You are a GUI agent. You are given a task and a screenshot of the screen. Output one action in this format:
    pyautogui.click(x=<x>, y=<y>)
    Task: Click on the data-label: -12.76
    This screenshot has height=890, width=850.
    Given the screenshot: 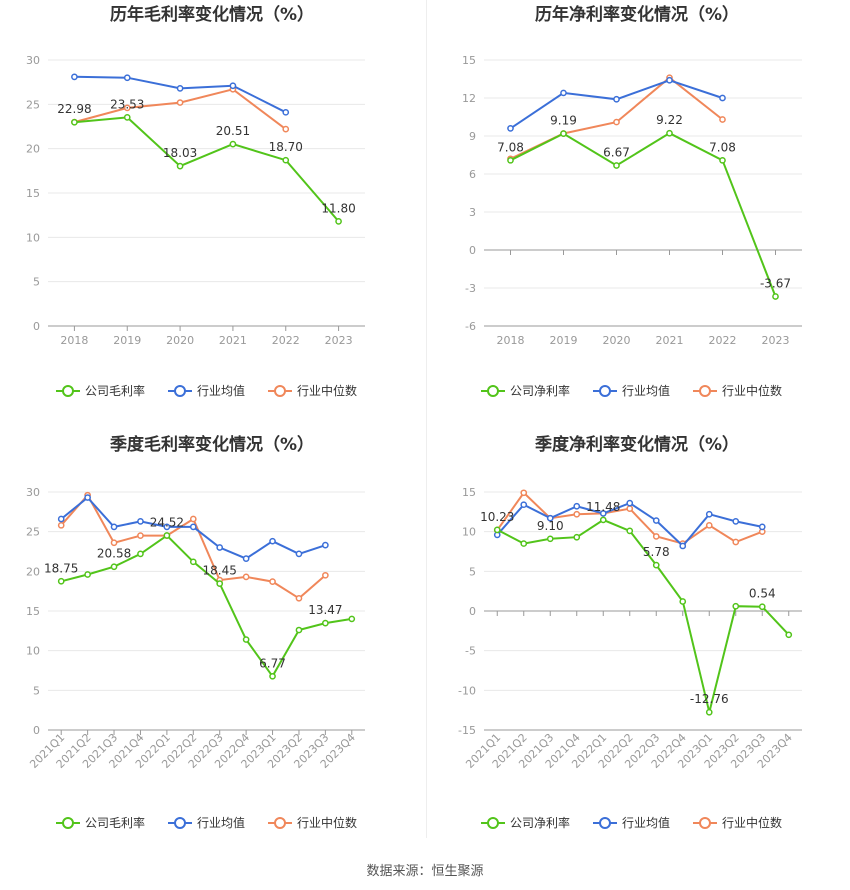 What is the action you would take?
    pyautogui.click(x=709, y=699)
    